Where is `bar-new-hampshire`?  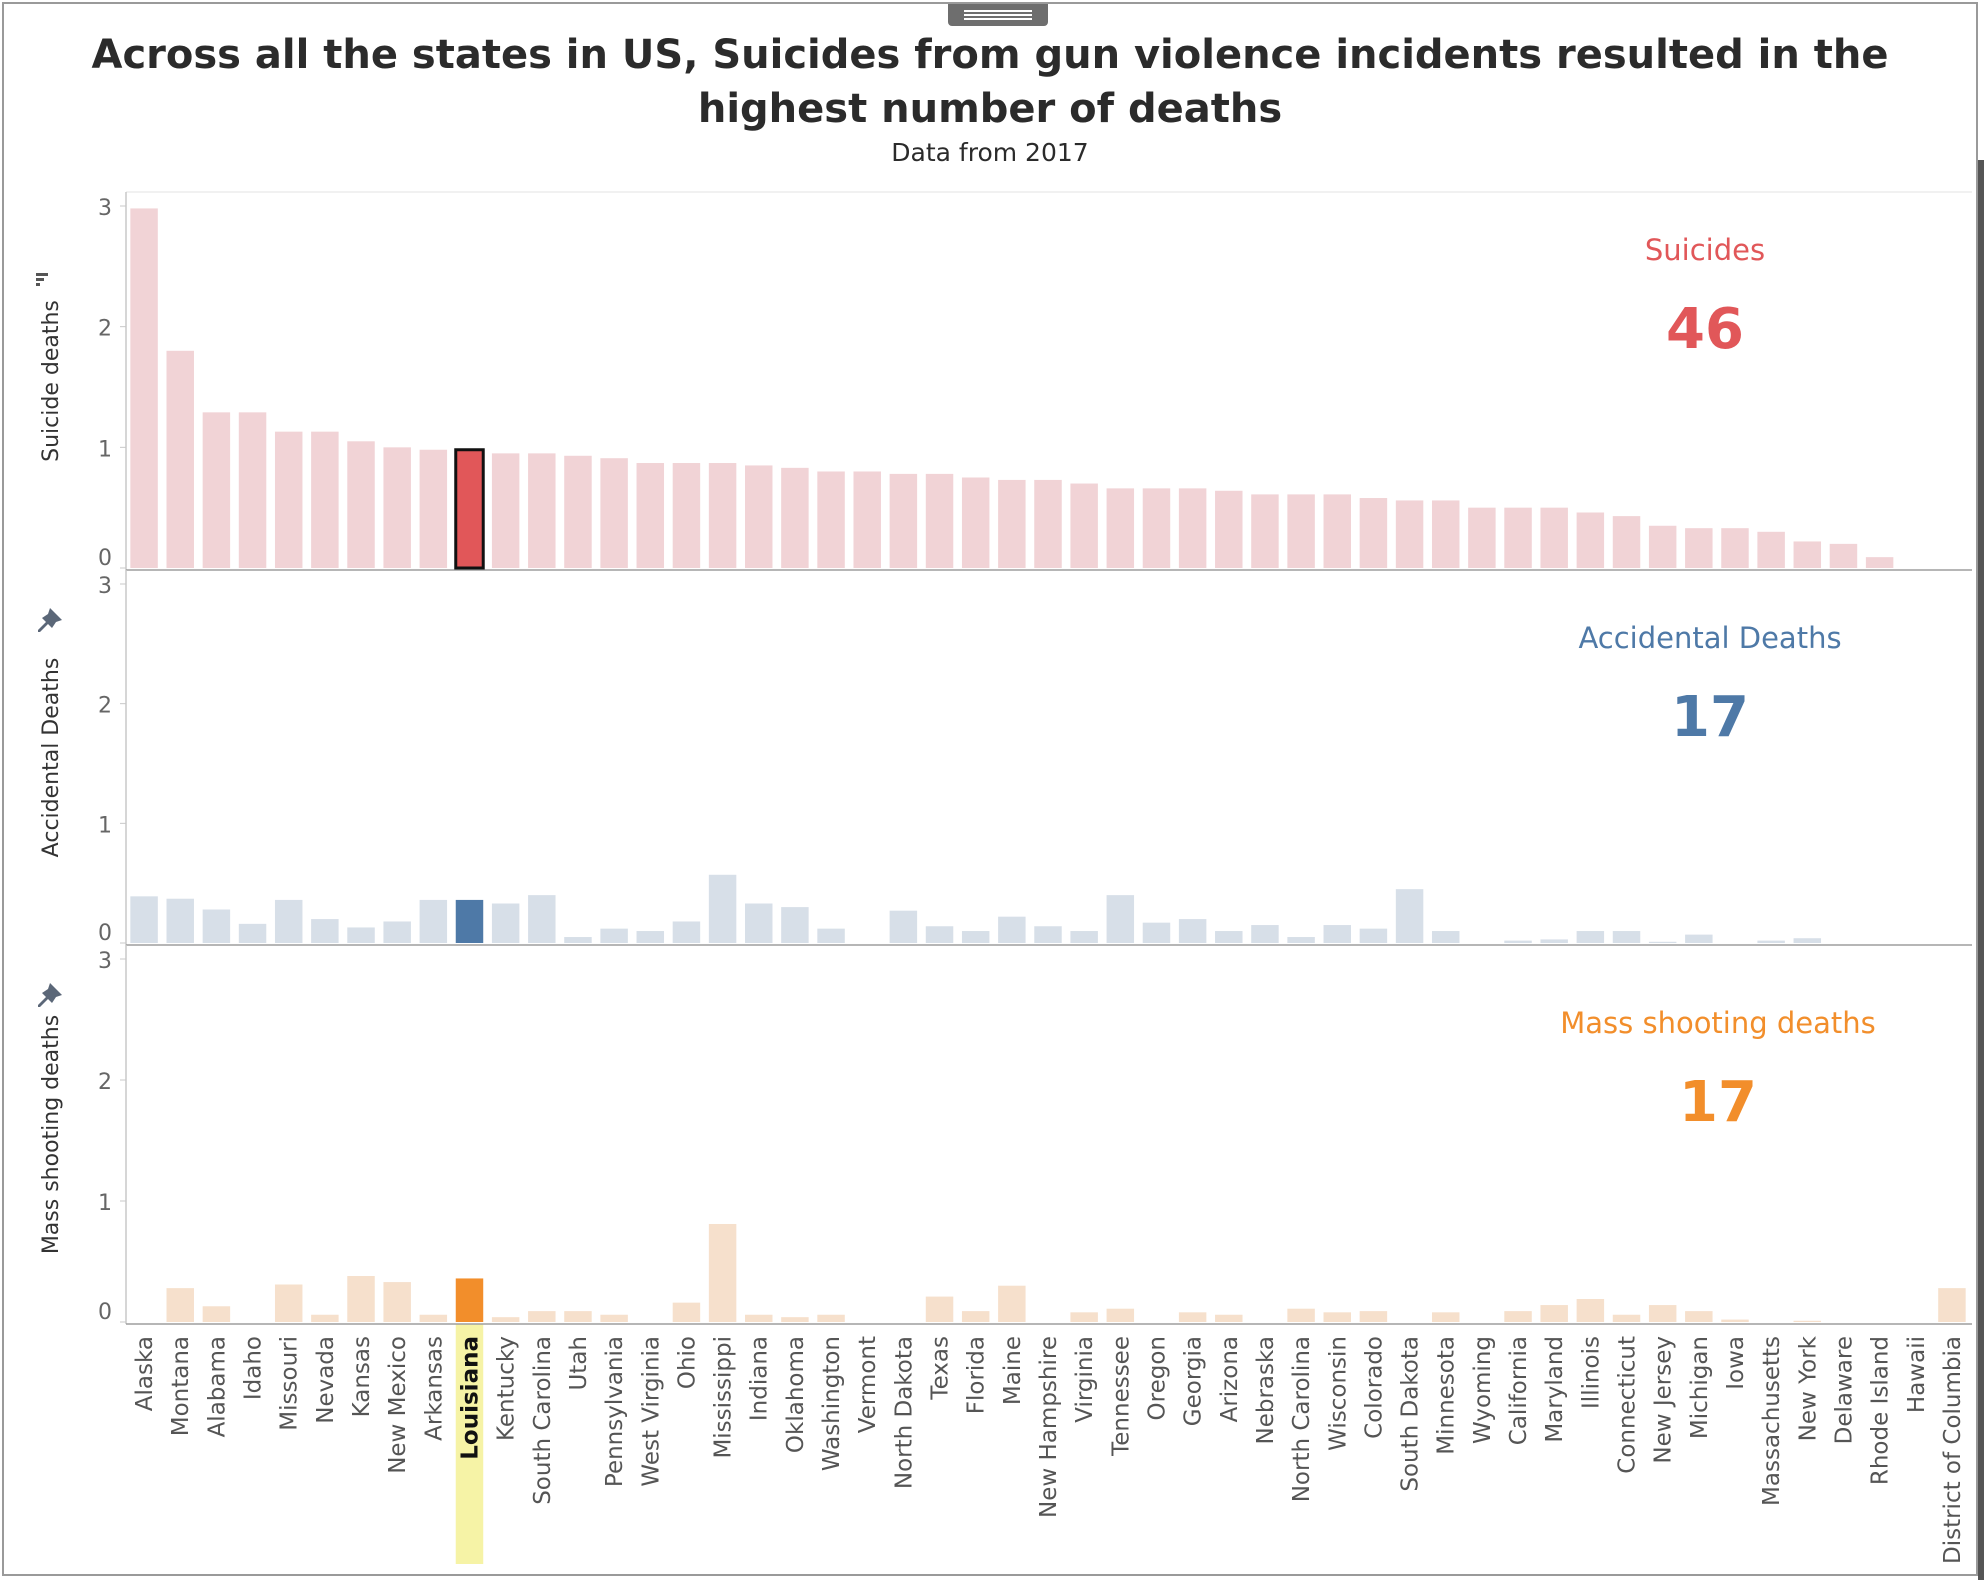
bar-new-hampshire is located at coordinates (1048, 934).